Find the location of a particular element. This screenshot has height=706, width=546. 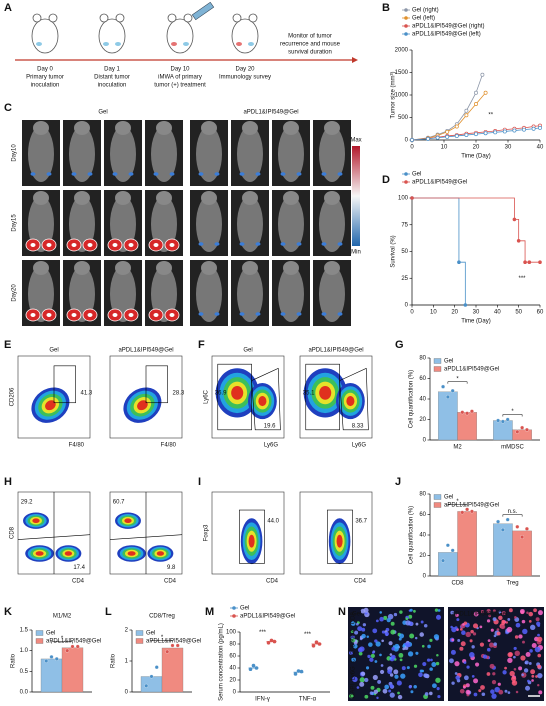

timeline-text: iMWA of primary is located at coordinates (180, 78).